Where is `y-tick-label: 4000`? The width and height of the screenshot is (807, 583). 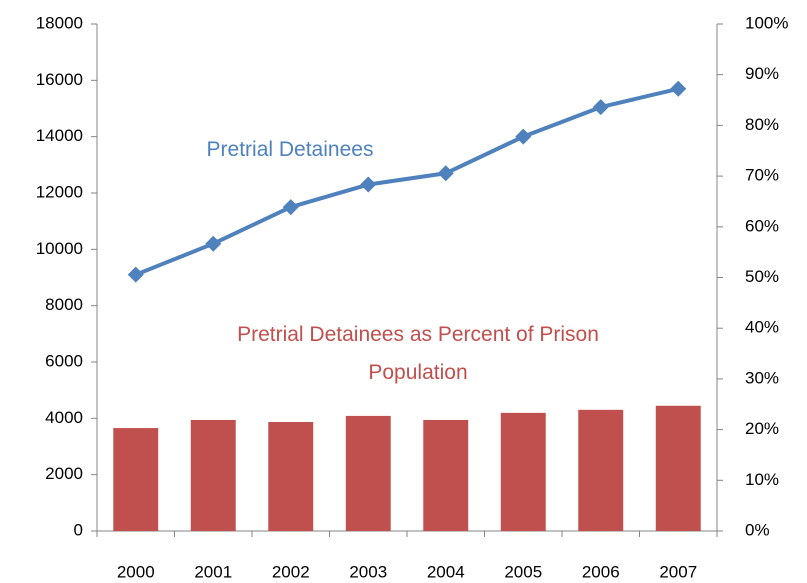 y-tick-label: 4000 is located at coordinates (64, 417).